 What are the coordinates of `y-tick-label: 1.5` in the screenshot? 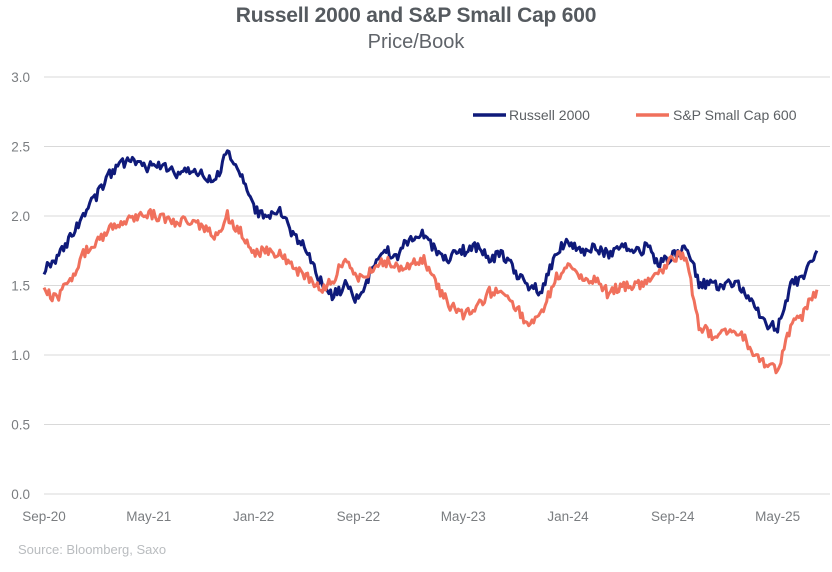 It's located at (20, 286).